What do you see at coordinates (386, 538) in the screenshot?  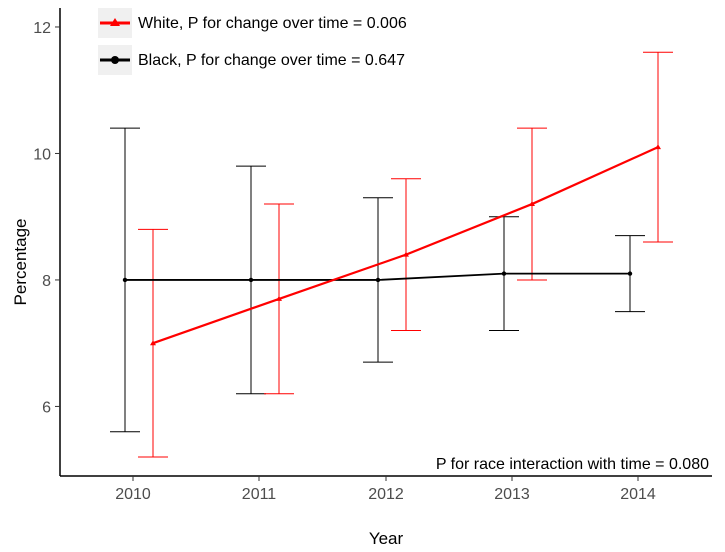 I see `x-axis-title: Year` at bounding box center [386, 538].